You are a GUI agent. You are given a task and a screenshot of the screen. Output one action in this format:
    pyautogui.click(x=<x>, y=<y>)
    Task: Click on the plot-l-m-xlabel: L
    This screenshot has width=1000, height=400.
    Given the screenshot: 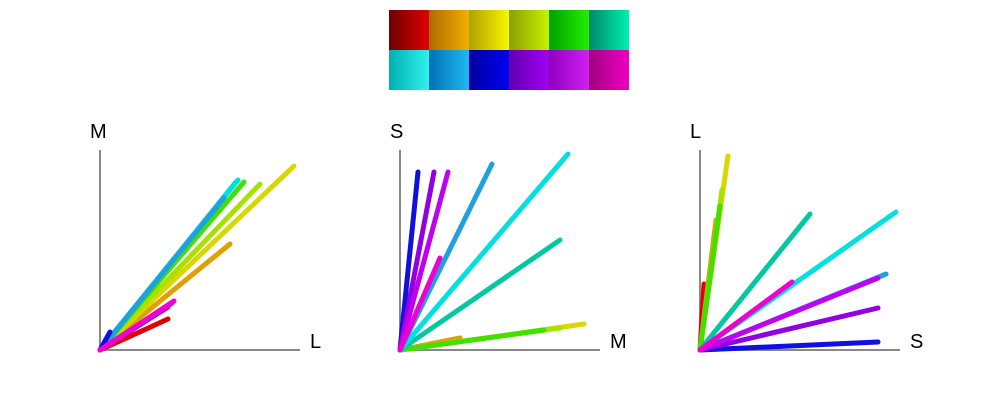 What is the action you would take?
    pyautogui.click(x=316, y=342)
    